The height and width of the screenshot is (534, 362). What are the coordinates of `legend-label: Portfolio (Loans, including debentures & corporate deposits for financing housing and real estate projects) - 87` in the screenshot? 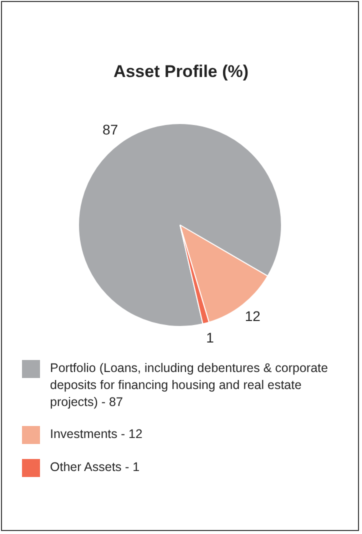 It's located at (189, 385).